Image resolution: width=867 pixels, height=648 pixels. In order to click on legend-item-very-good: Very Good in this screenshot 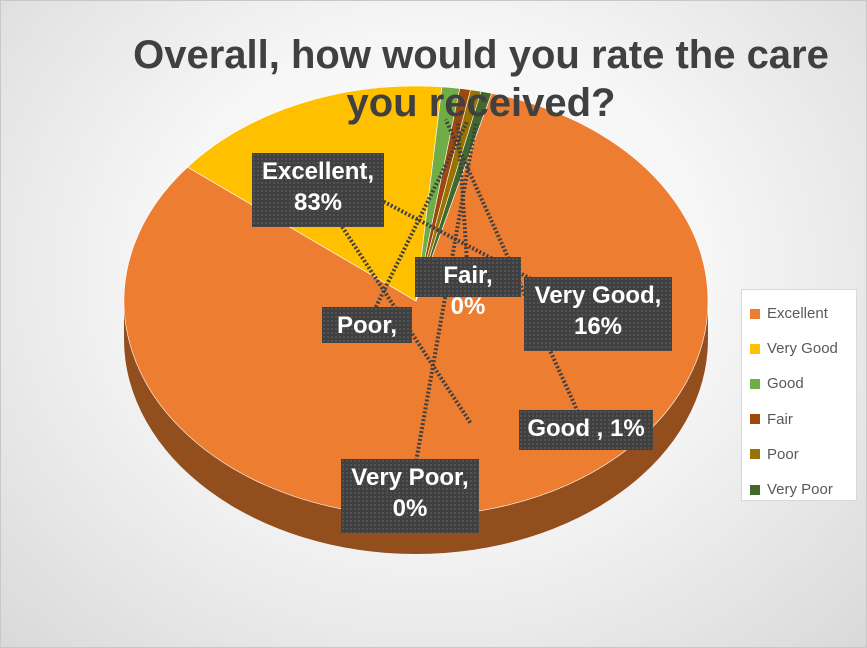, I will do `click(803, 348)`.